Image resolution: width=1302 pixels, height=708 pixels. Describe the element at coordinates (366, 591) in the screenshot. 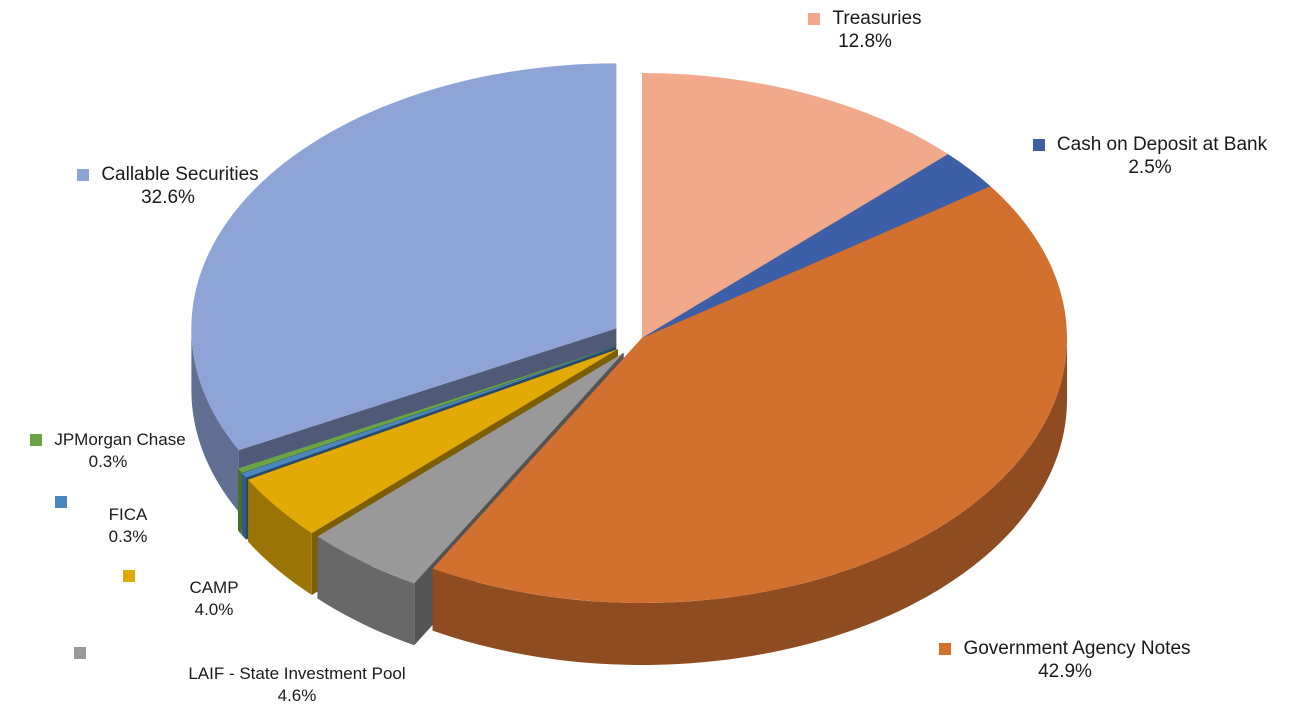

I see `slice-side-laif-state-investment-pool` at that location.